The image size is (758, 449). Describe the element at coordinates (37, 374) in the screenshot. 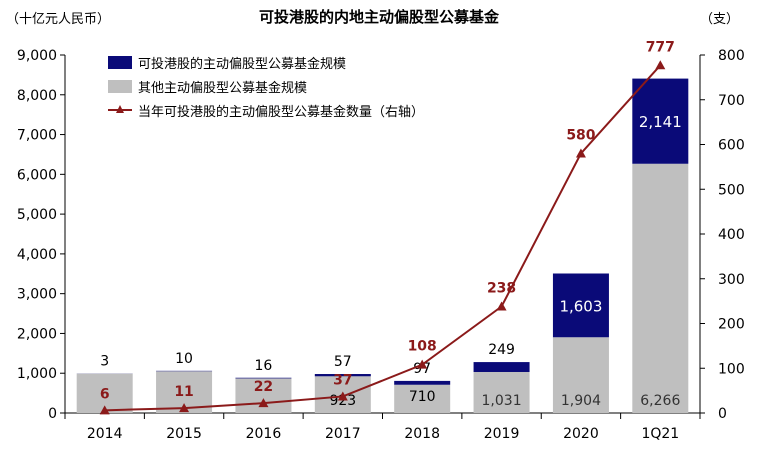

I see `left-tick-label: 1,000` at that location.